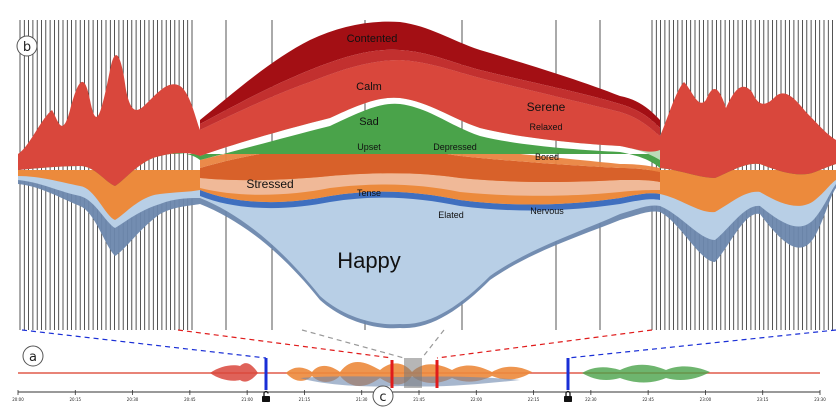 This screenshot has width=838, height=409. What do you see at coordinates (234, 372) in the screenshot?
I see `overview-stream-left` at bounding box center [234, 372].